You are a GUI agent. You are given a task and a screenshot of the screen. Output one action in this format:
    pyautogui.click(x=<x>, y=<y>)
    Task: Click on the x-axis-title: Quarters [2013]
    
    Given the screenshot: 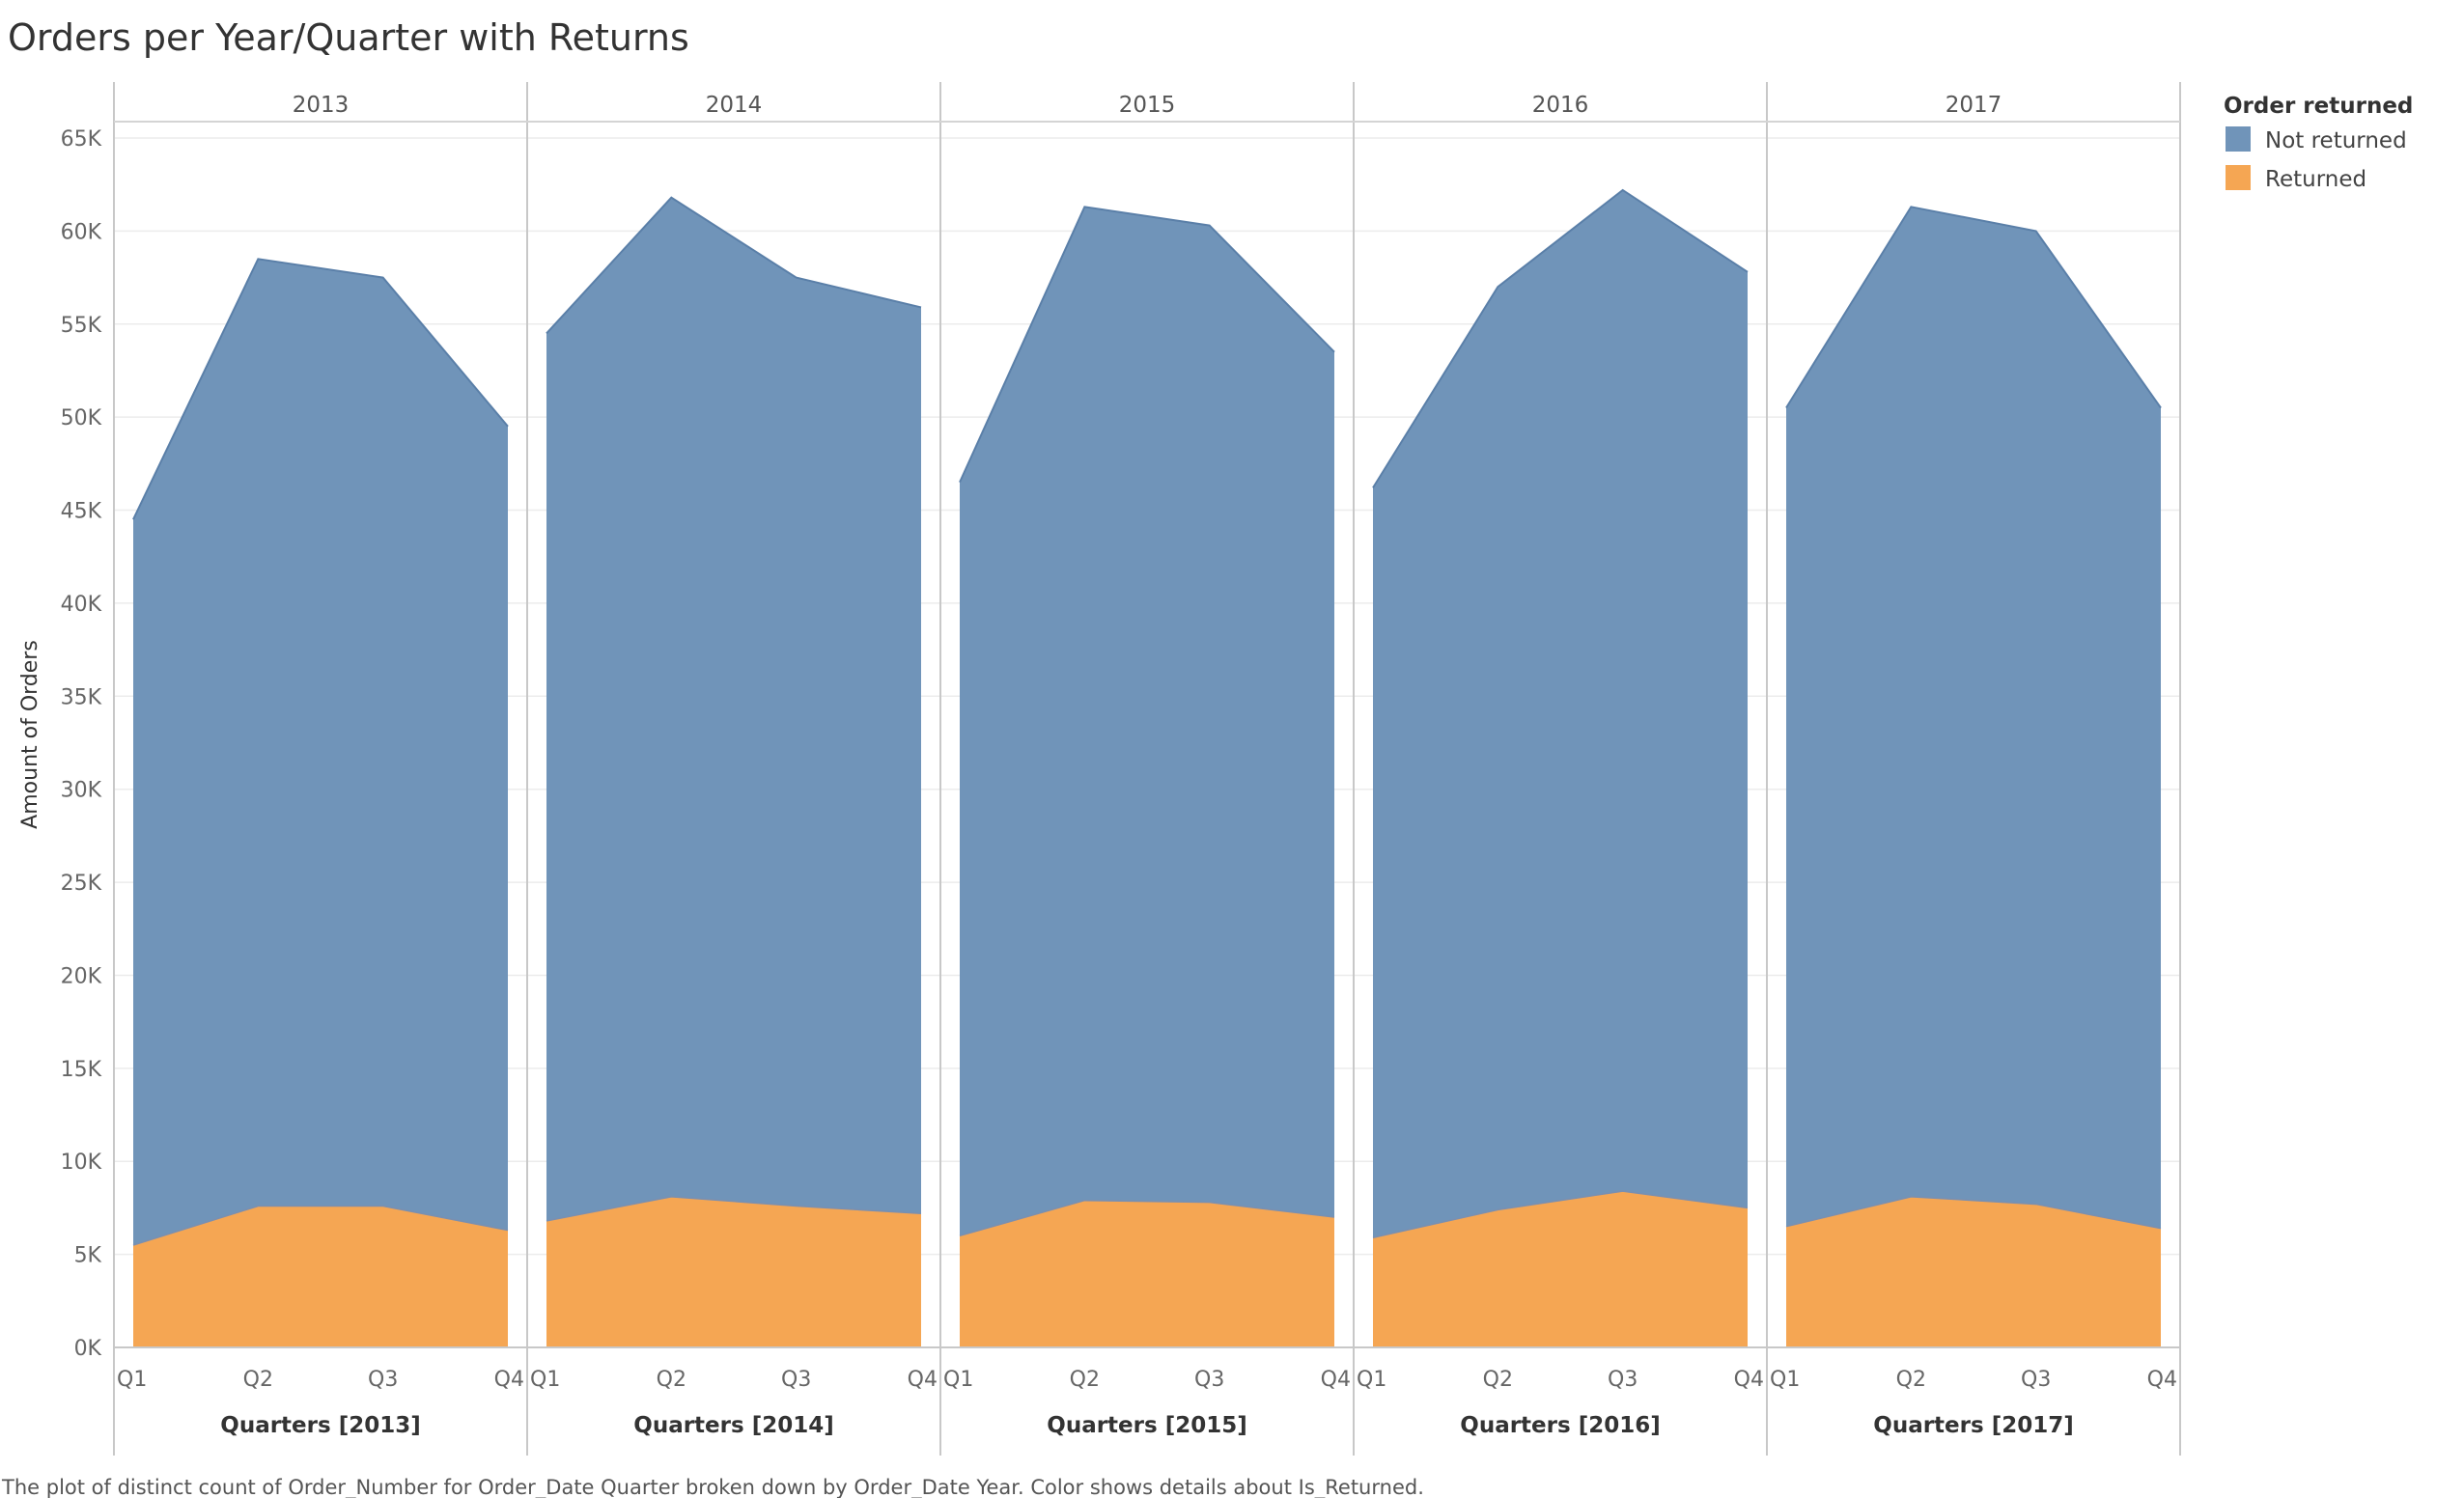 What is the action you would take?
    pyautogui.click(x=320, y=1425)
    